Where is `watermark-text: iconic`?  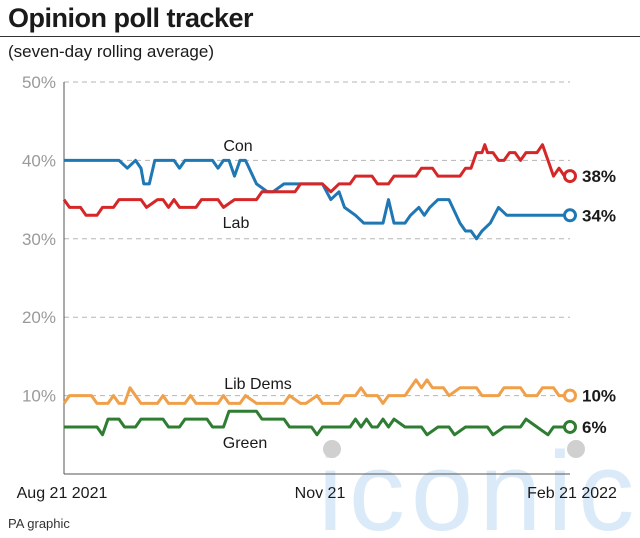
watermark-text: iconic is located at coordinates (479, 483).